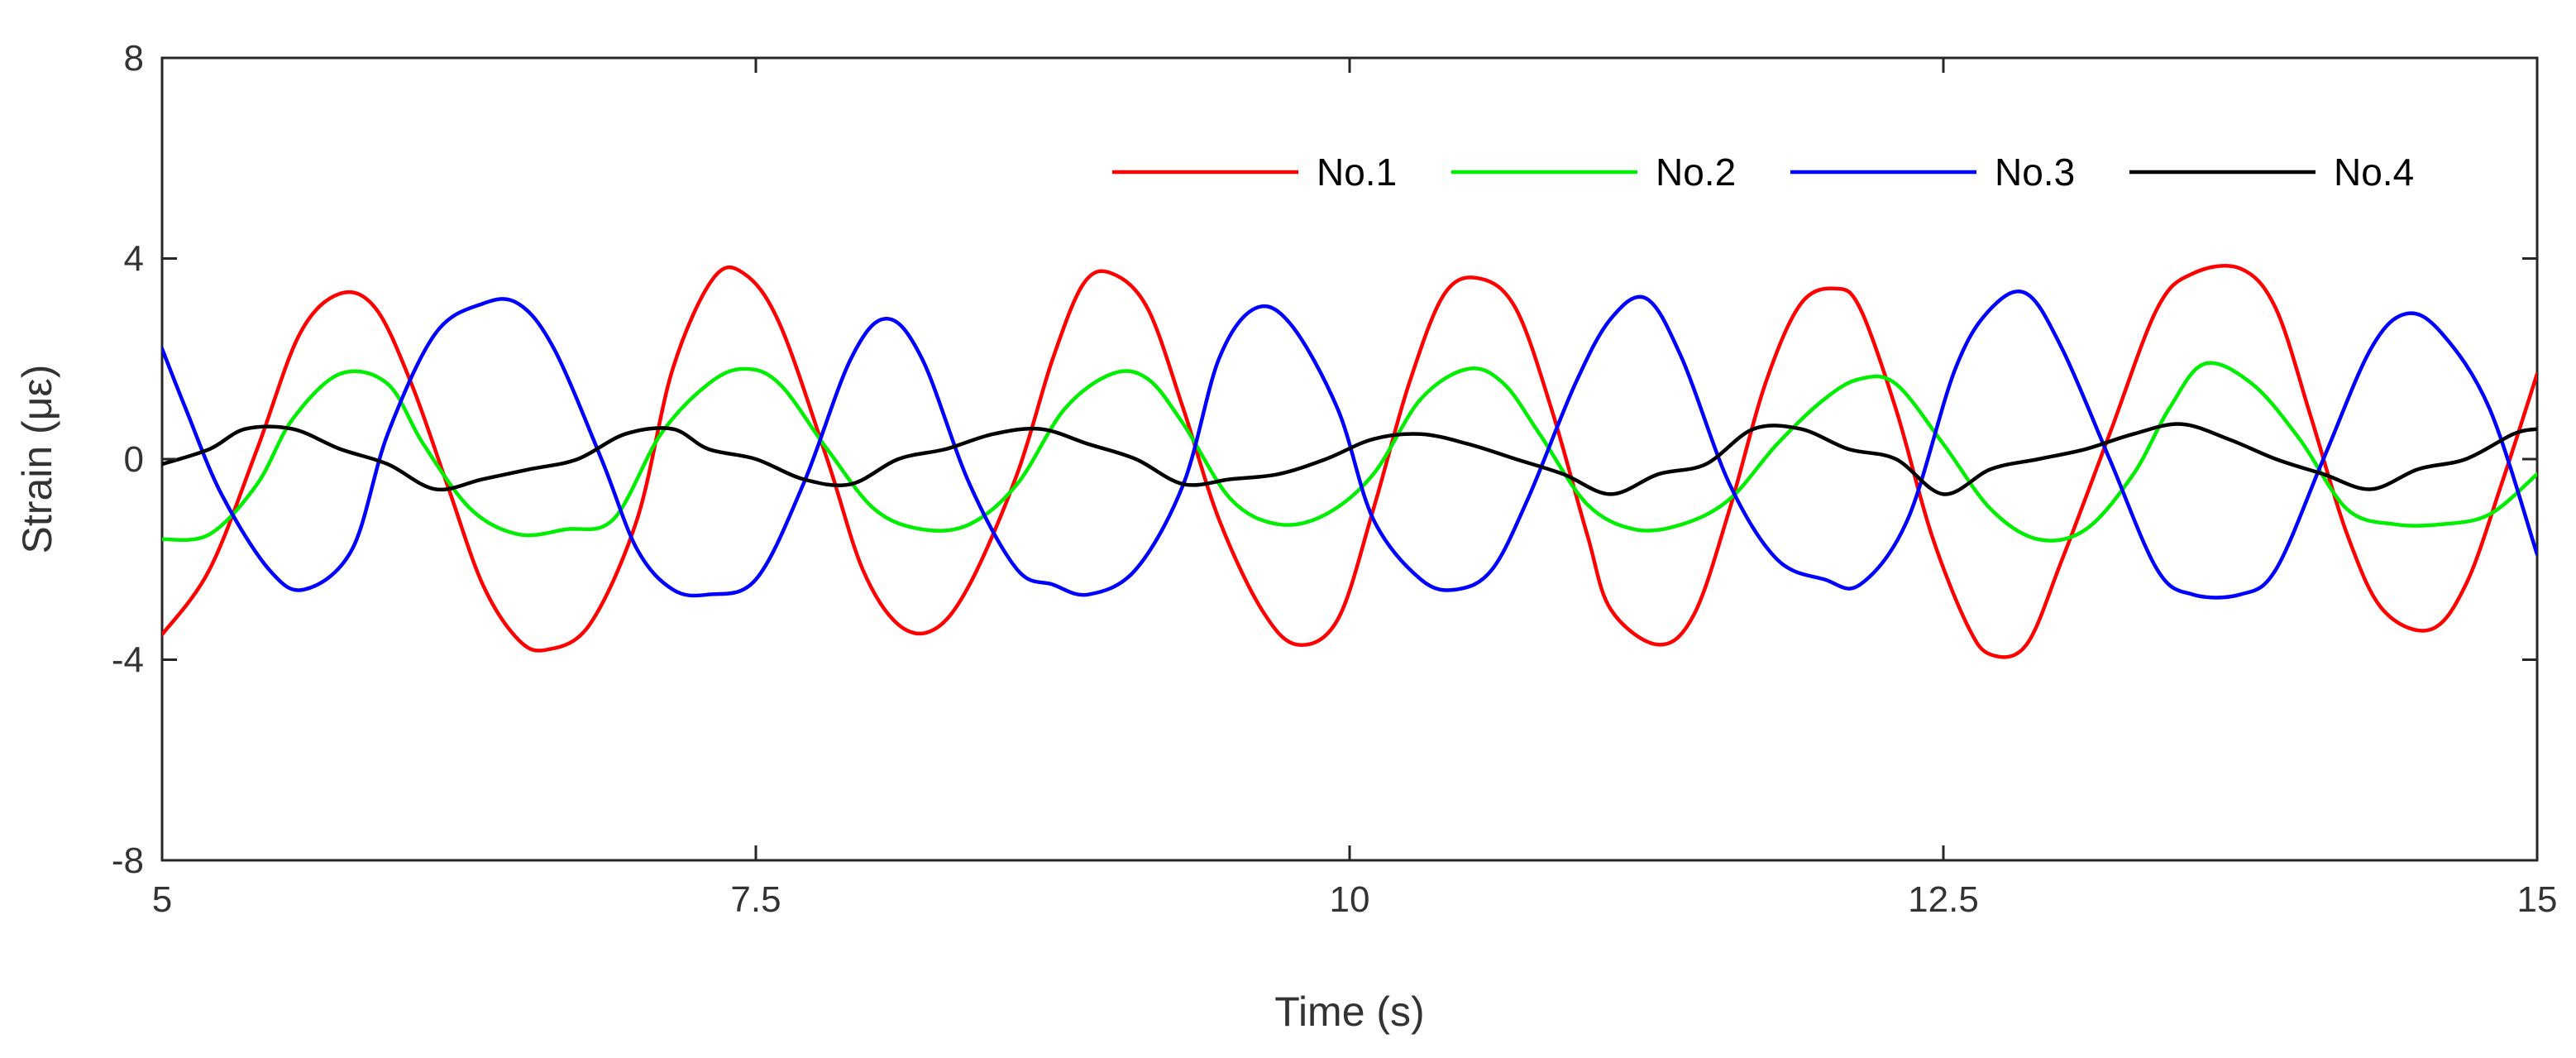 The height and width of the screenshot is (1058, 2576). Describe the element at coordinates (37, 460) in the screenshot. I see `y-axis-label: Strain (με)` at that location.